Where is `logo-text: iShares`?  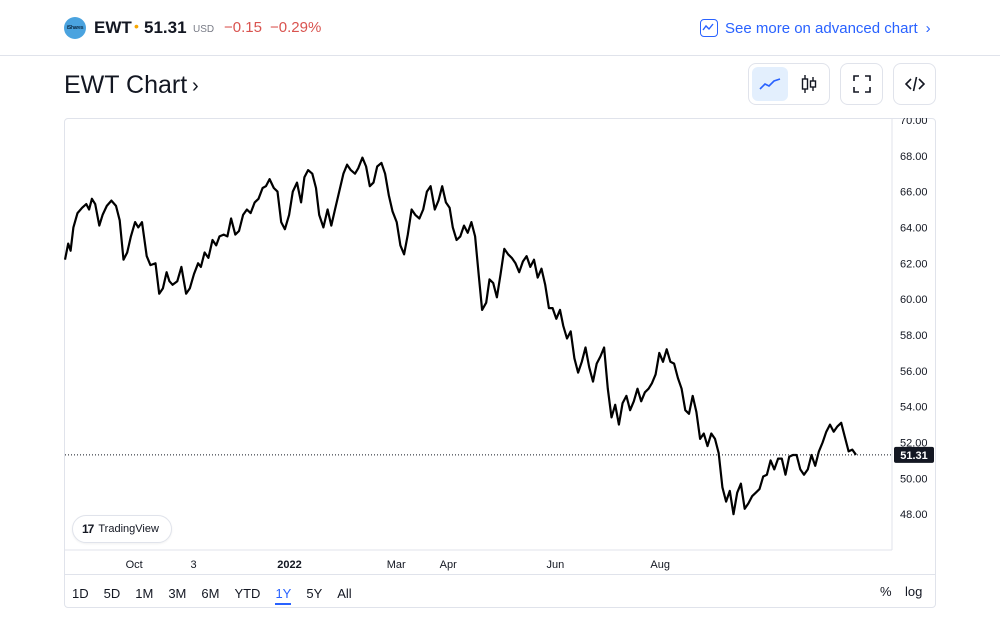 logo-text: iShares is located at coordinates (75, 28).